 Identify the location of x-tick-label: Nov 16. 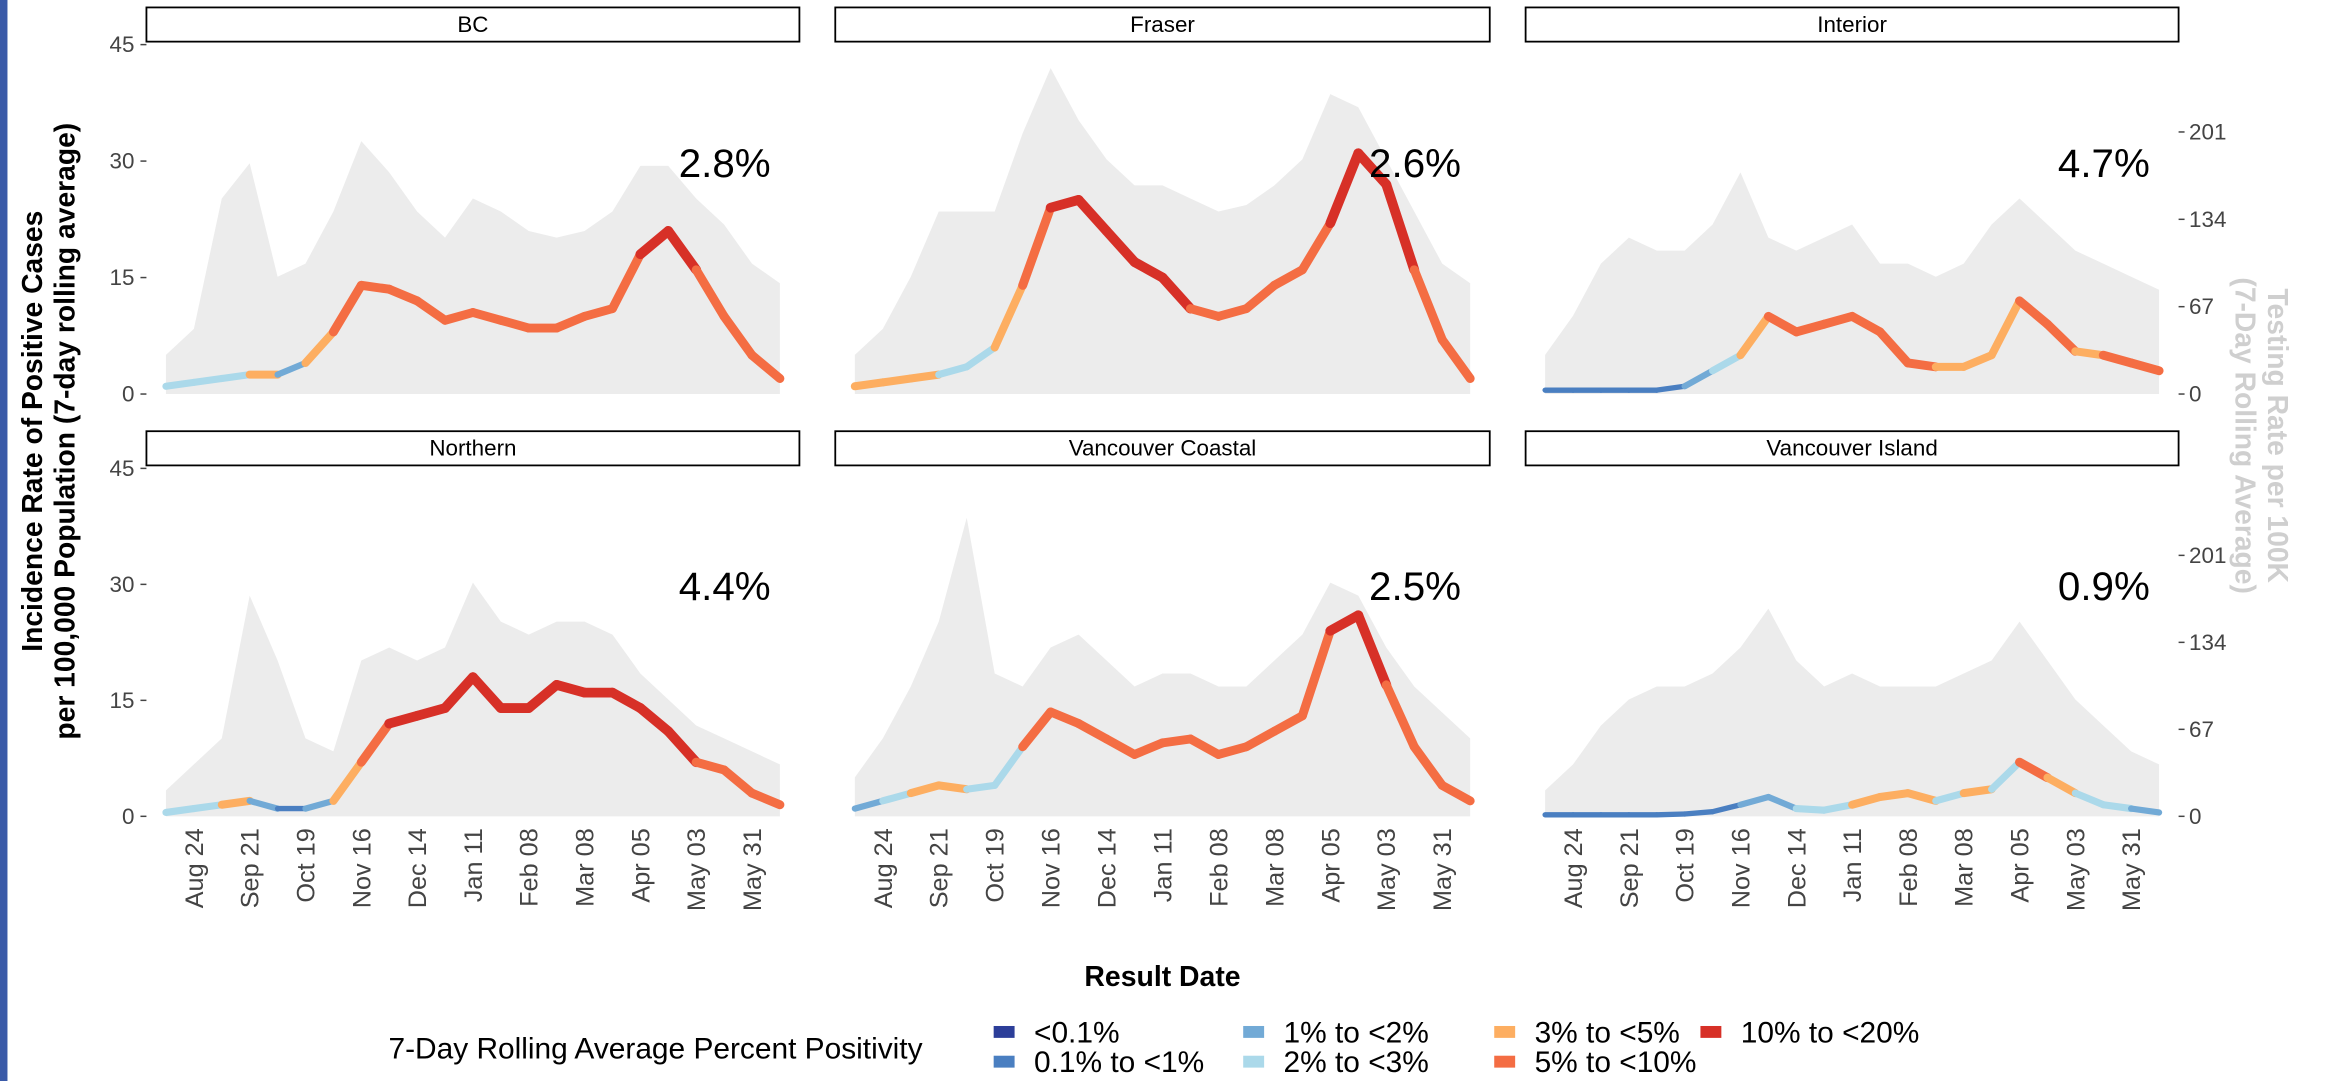
(362, 868).